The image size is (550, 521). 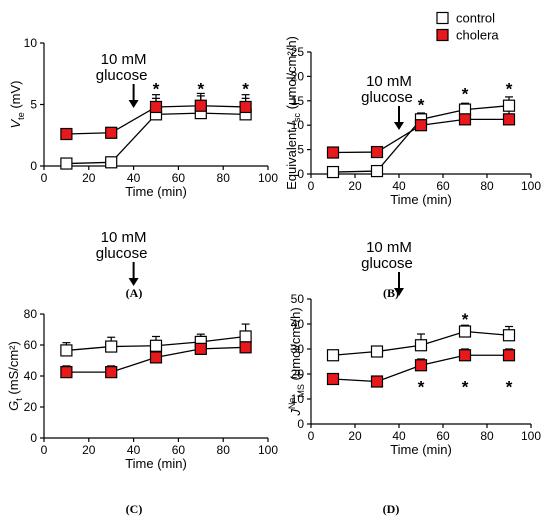 What do you see at coordinates (293, 113) in the screenshot?
I see `y-axis-label: Equivalent Isc (μmol/cm²/h)` at bounding box center [293, 113].